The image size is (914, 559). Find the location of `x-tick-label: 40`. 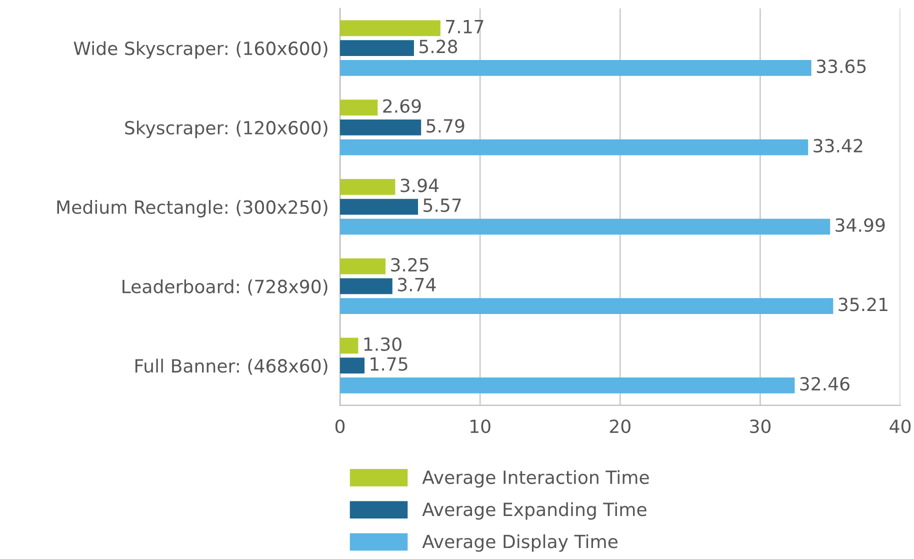

x-tick-label: 40 is located at coordinates (900, 426).